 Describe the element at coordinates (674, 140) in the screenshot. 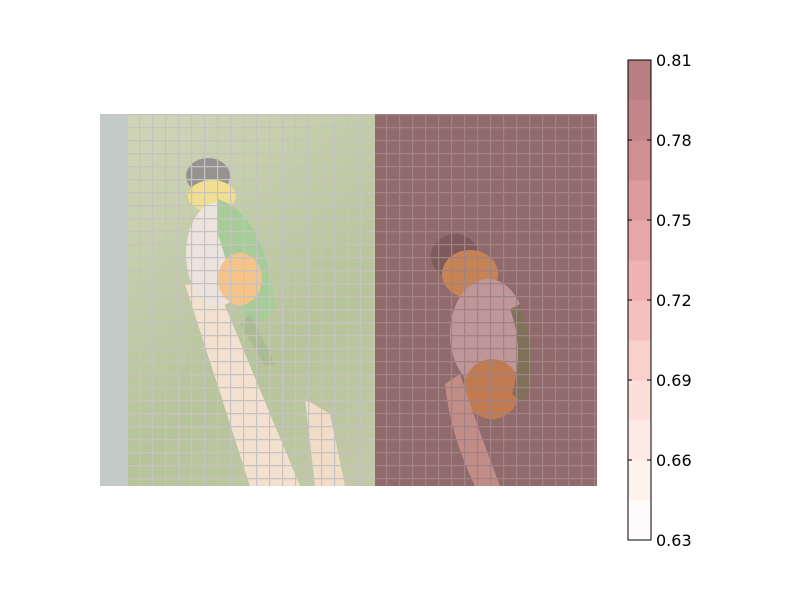

I see `colorbar-tick-label: 0.78` at that location.